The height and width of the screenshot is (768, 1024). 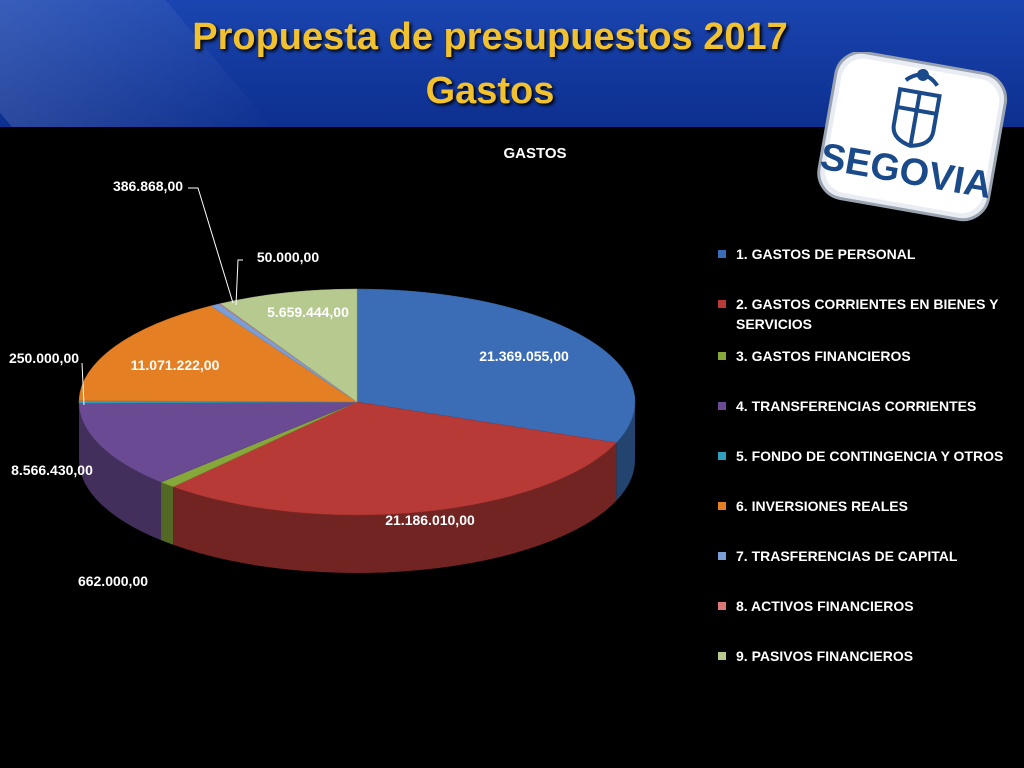 What do you see at coordinates (825, 656) in the screenshot?
I see `legend-label: 9. PASIVOS FINANCIEROS` at bounding box center [825, 656].